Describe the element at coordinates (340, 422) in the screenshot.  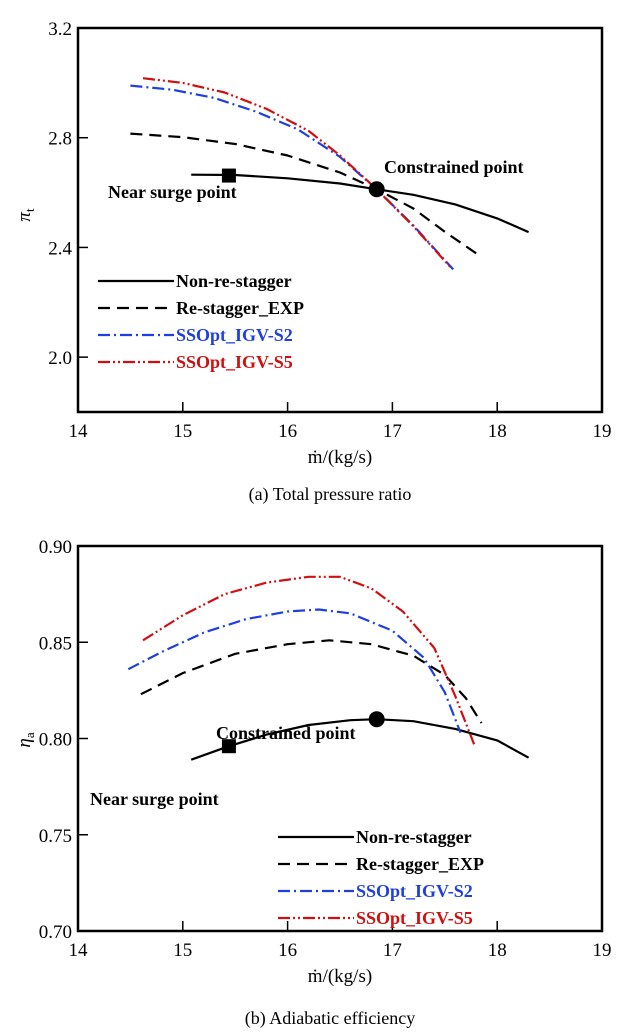
I see `x-axis-ticks-a: 14 15 16 17 18 19` at that location.